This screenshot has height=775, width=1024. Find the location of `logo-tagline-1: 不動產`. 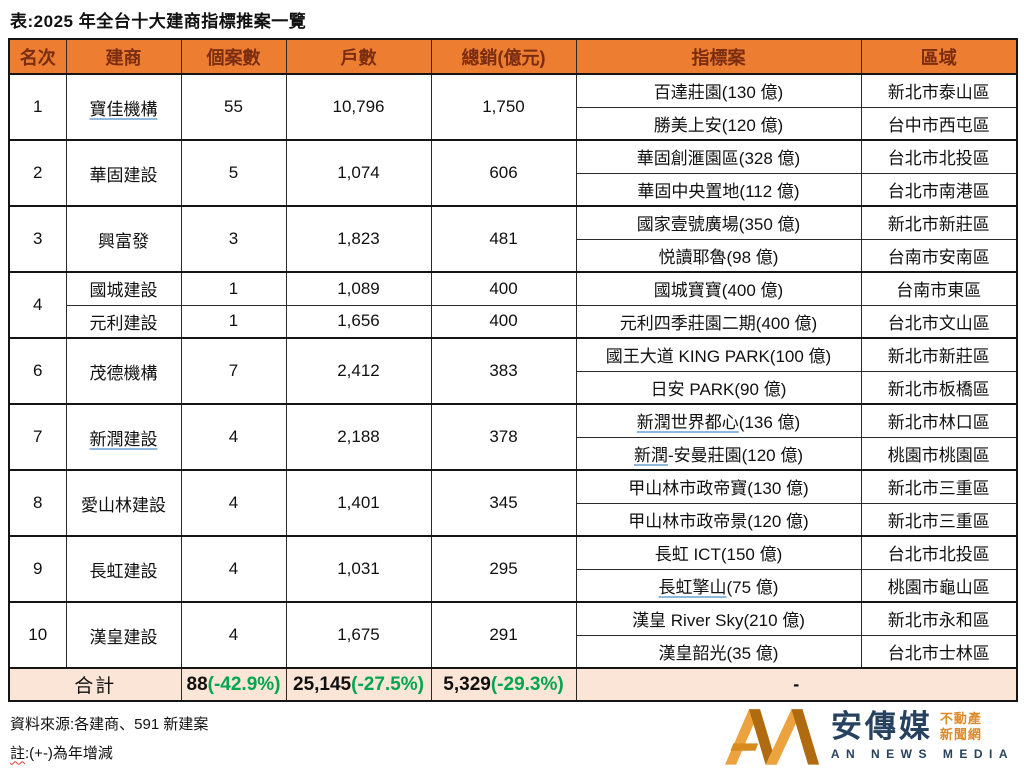

logo-tagline-1: 不動產 is located at coordinates (960, 719).